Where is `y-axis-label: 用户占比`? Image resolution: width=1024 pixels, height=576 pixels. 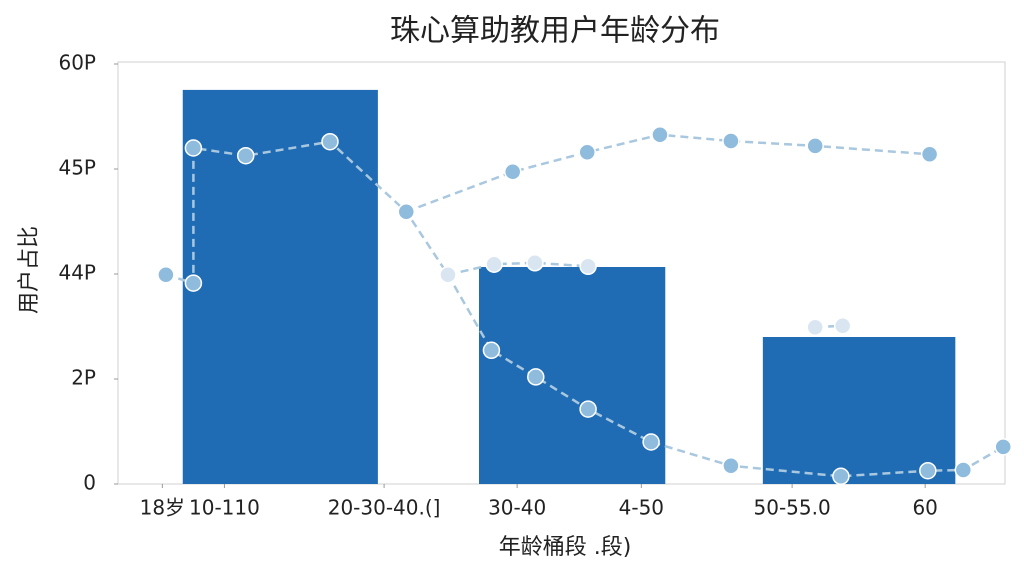 y-axis-label: 用户占比 is located at coordinates (29, 270).